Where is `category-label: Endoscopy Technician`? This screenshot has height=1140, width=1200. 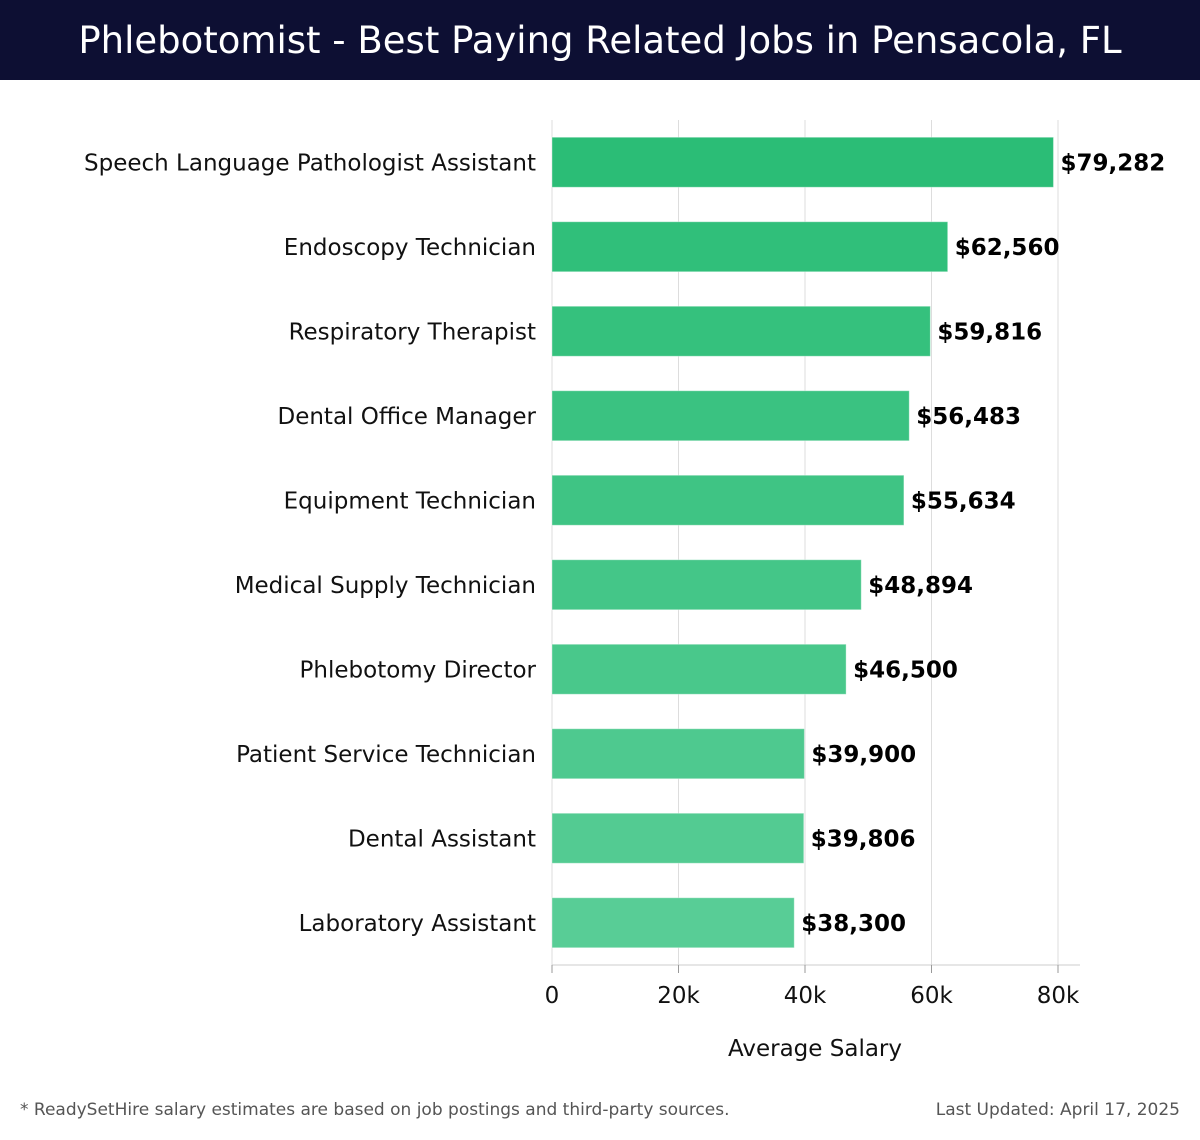 category-label: Endoscopy Technician is located at coordinates (410, 248).